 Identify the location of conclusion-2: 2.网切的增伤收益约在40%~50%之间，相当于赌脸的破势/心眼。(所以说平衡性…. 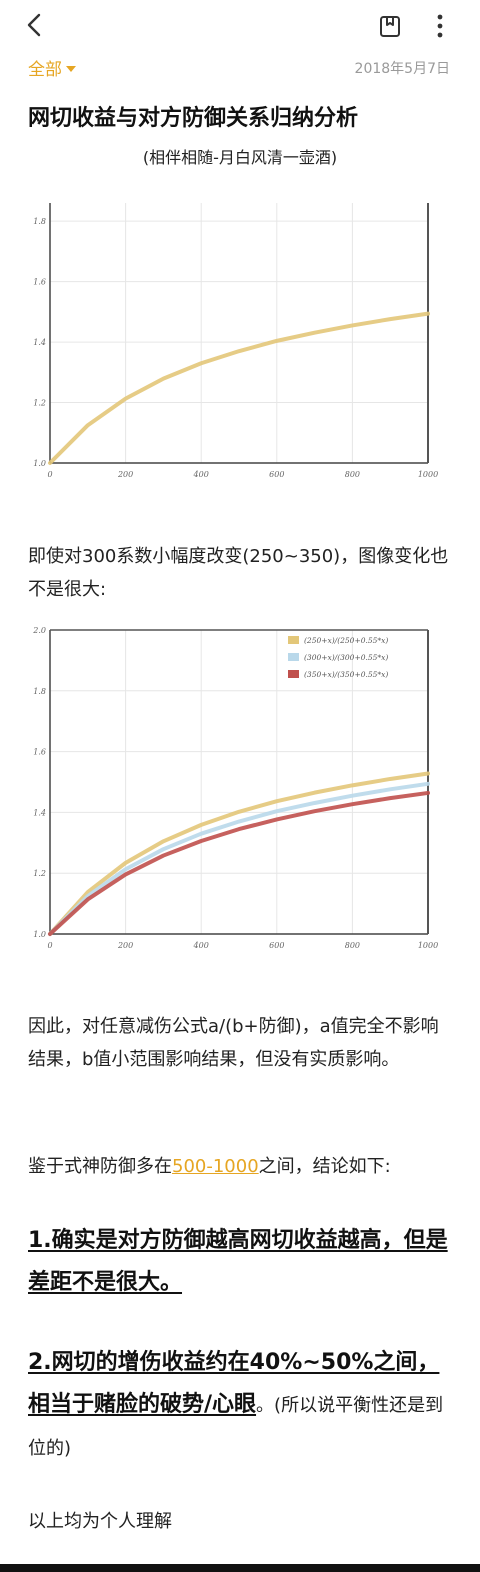
(242, 1406).